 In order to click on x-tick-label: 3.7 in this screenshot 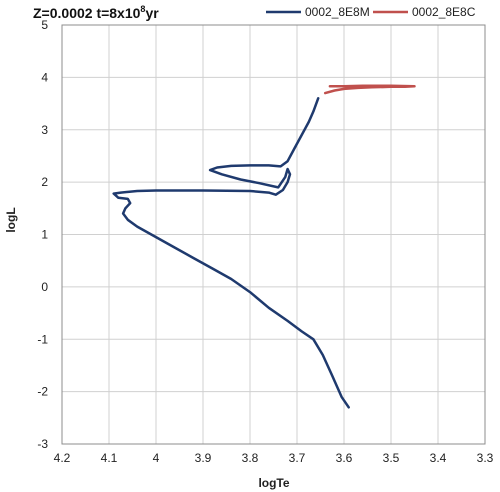, I will do `click(297, 458)`.